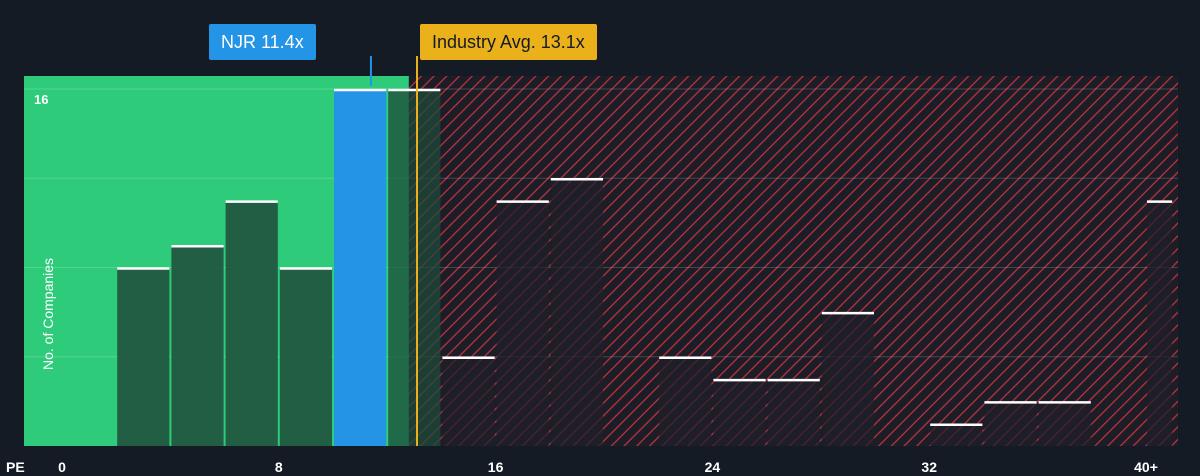 The width and height of the screenshot is (1200, 476). What do you see at coordinates (508, 42) in the screenshot?
I see `industry-avg-callout: Industry Avg. 13.1x` at bounding box center [508, 42].